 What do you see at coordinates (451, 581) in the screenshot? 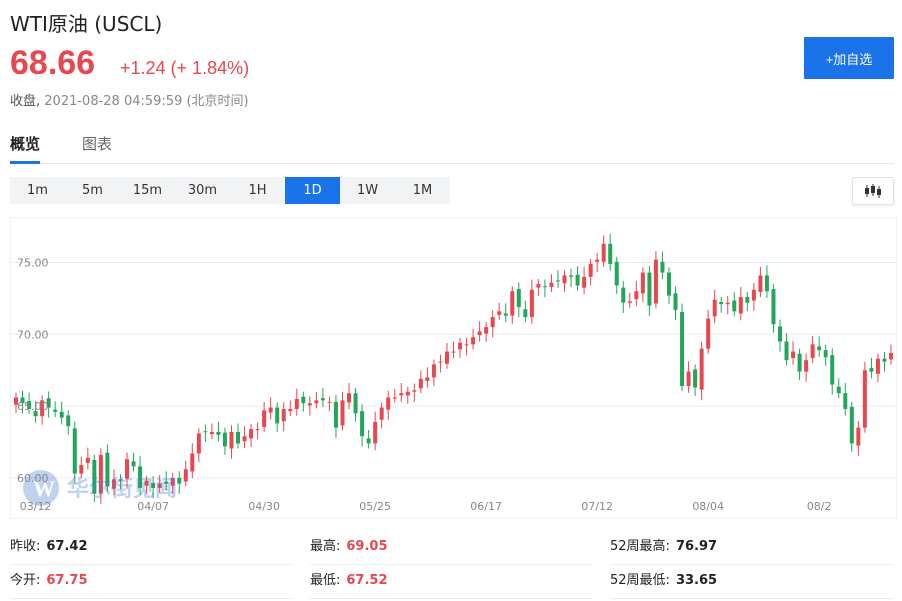
I see `stat-low: 最低: 67.52` at bounding box center [451, 581].